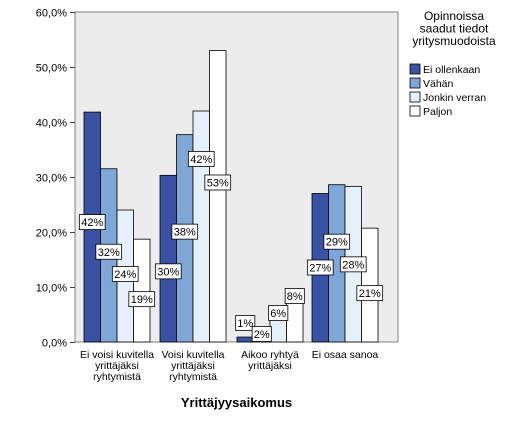 The image size is (526, 426). I want to click on data-label: 32%, so click(109, 253).